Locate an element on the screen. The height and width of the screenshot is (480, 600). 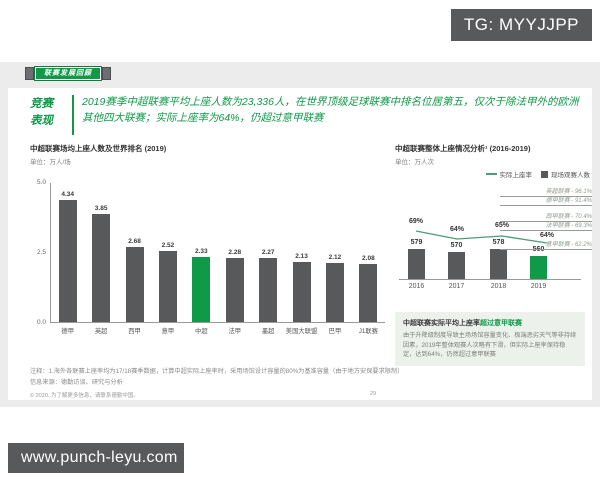
reference-league-annotation: 德甲联赛 - 91.4% is located at coordinates (546, 200).